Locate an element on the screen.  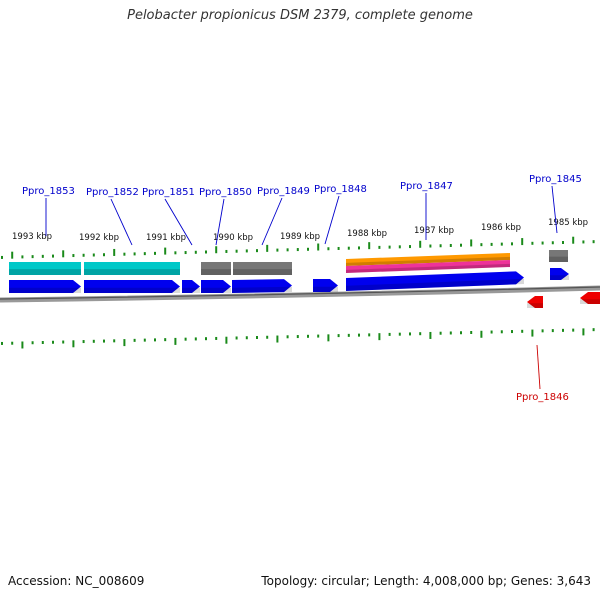
gene-label-ppro_1851: Ppro_1851 is located at coordinates (168, 216).